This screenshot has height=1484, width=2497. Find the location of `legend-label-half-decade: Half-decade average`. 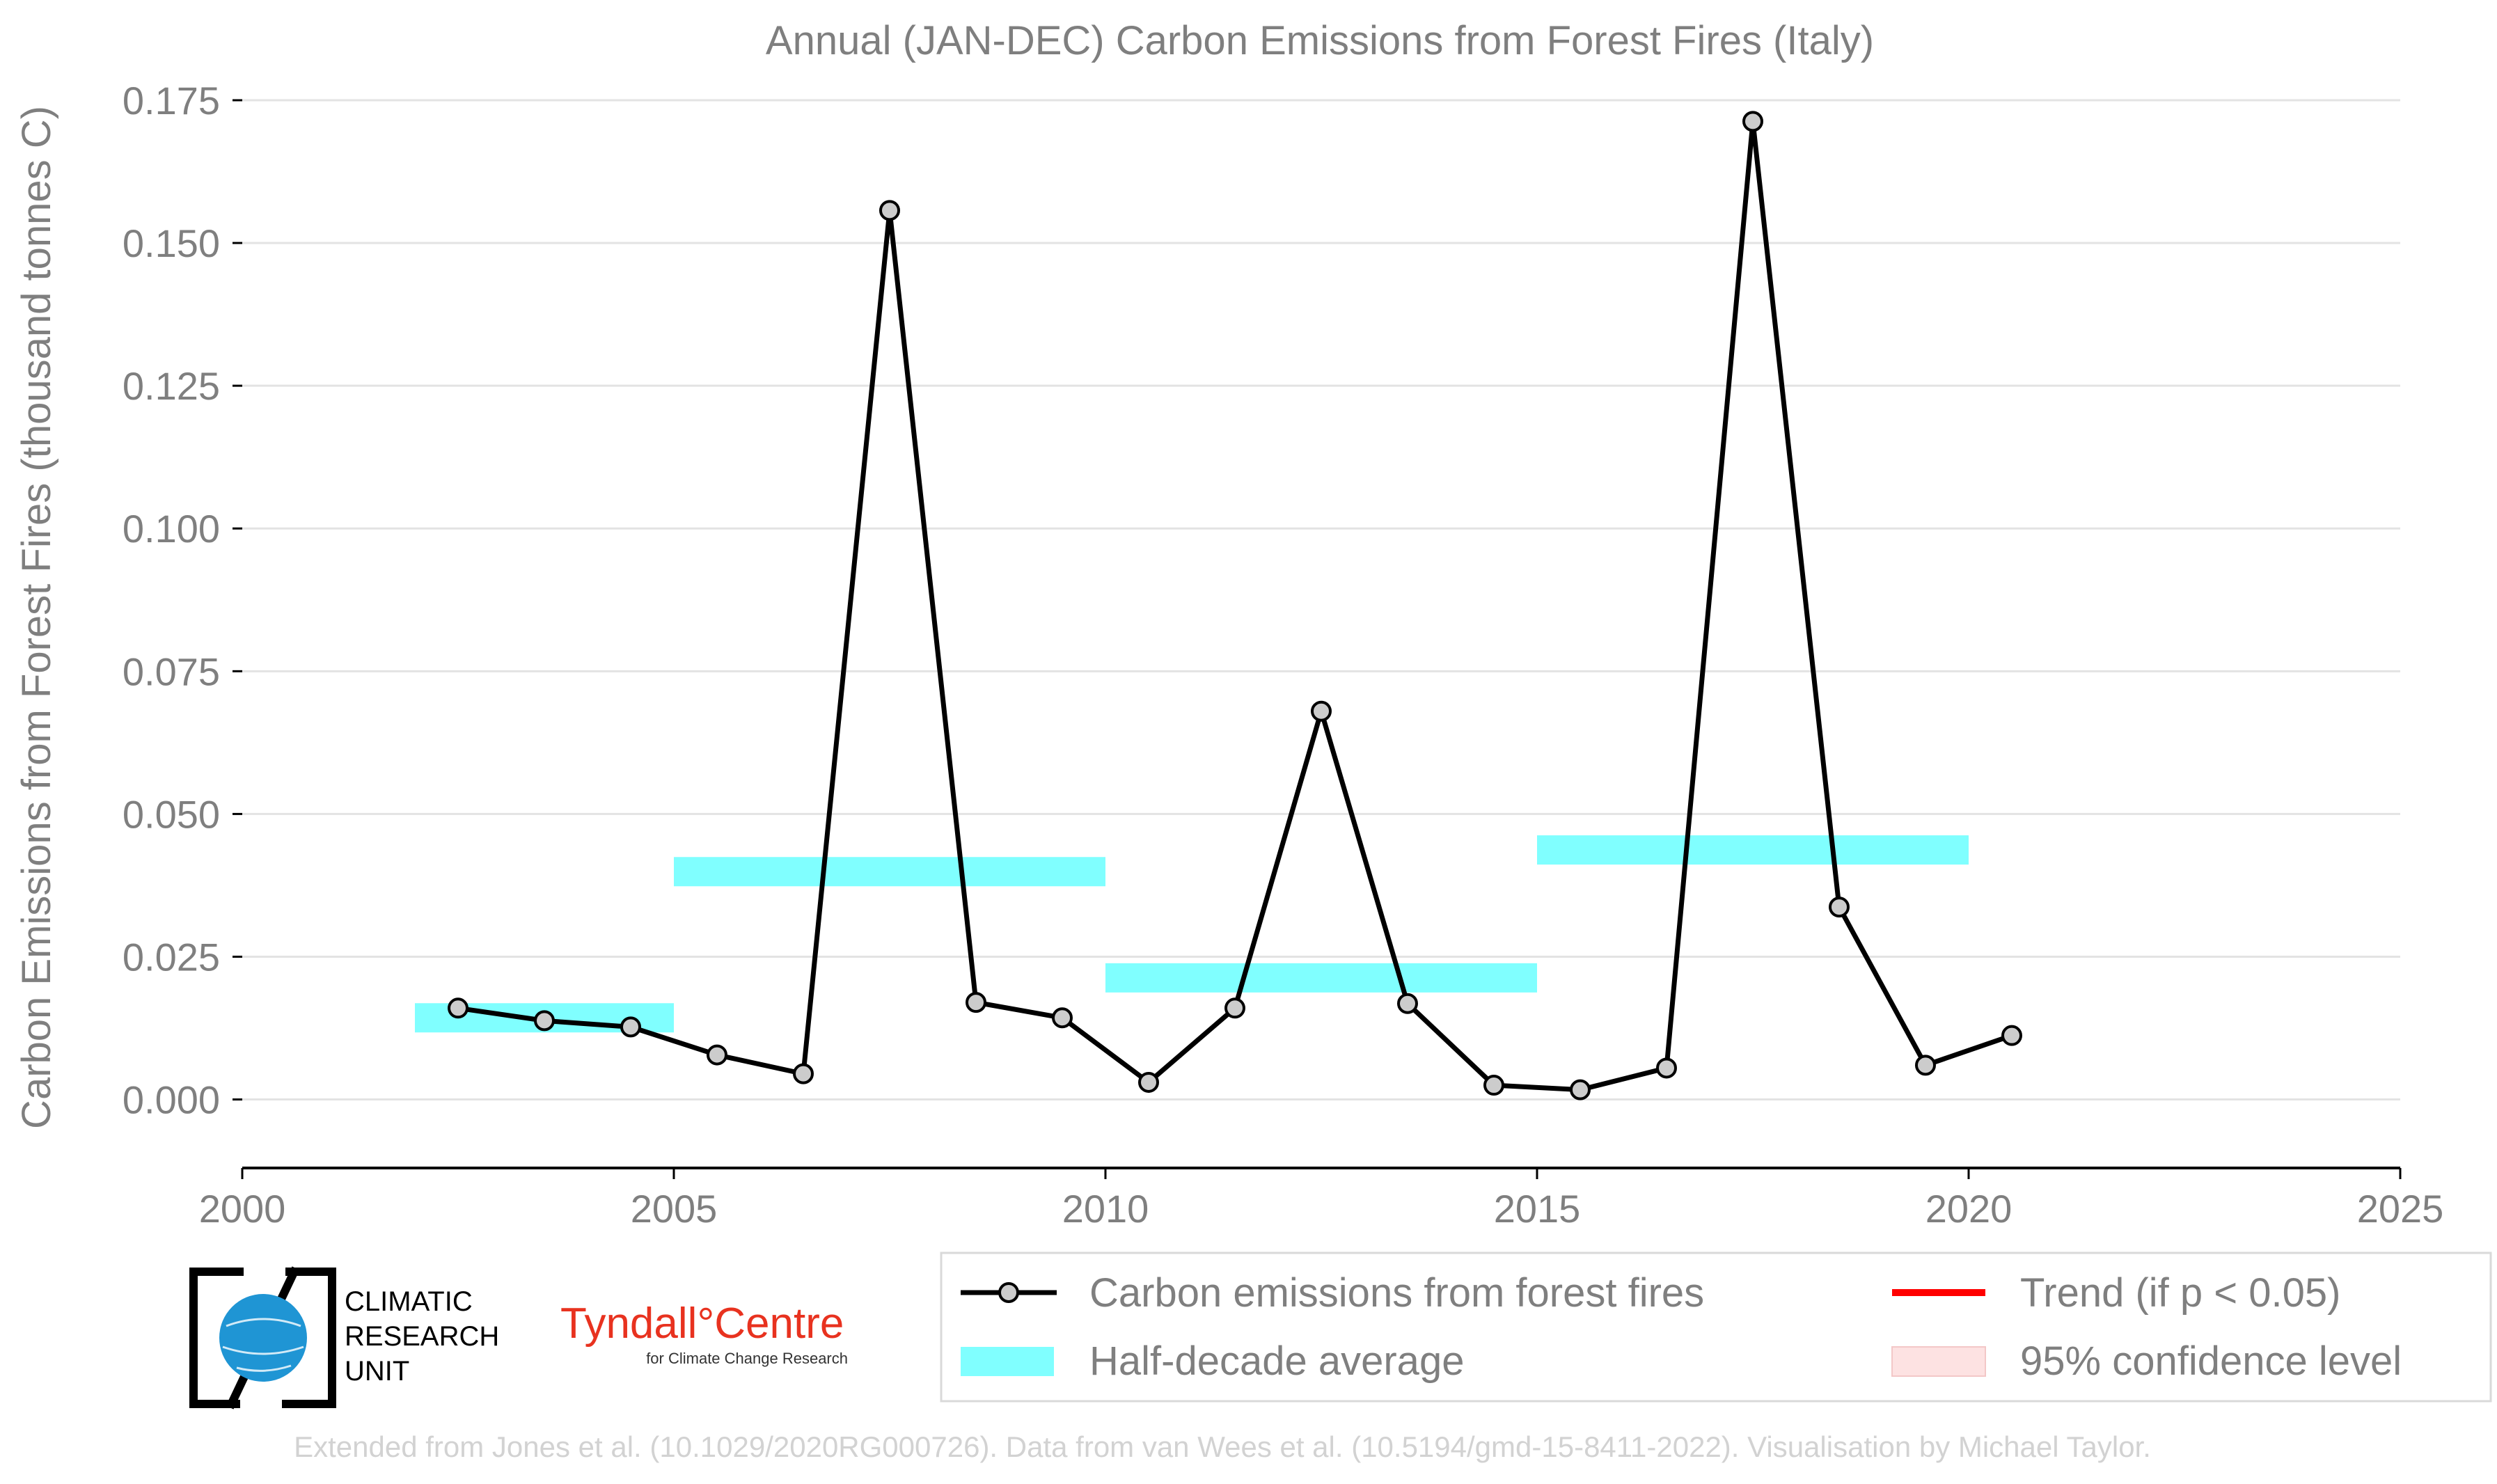

legend-label-half-decade: Half-decade average is located at coordinates (1276, 1361).